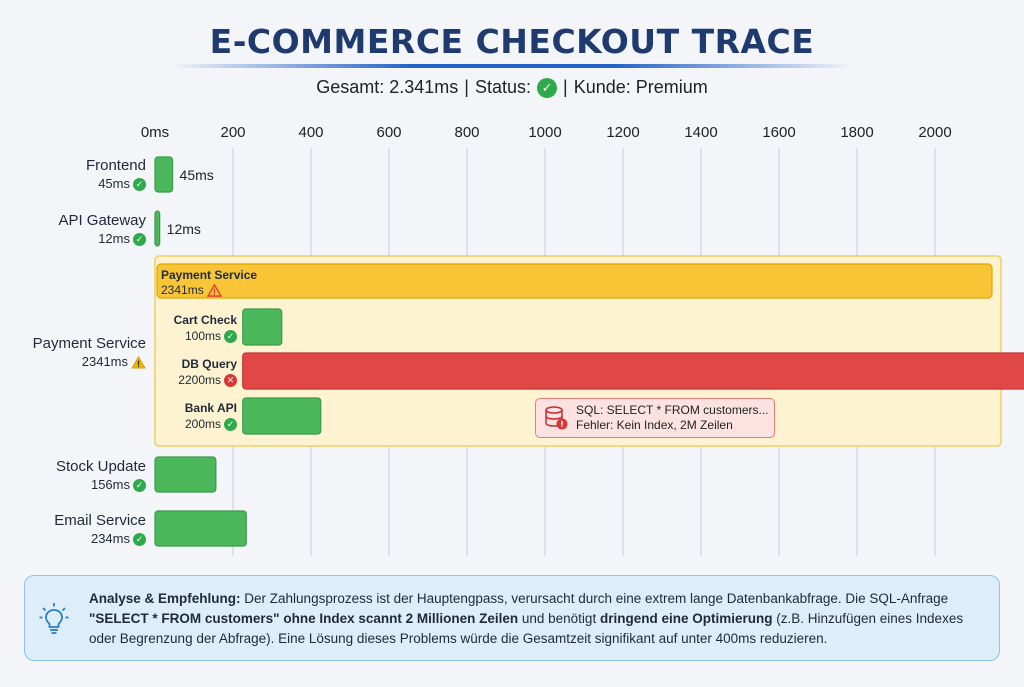 The height and width of the screenshot is (687, 1024). Describe the element at coordinates (622, 132) in the screenshot. I see `x-tick-label: 1200` at that location.